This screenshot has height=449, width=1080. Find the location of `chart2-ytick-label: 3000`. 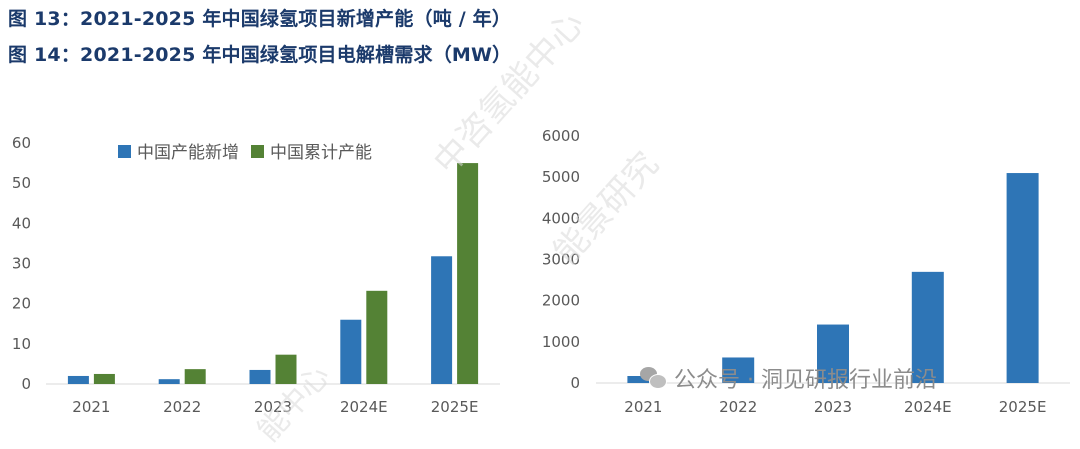

chart2-ytick-label: 3000 is located at coordinates (561, 260).